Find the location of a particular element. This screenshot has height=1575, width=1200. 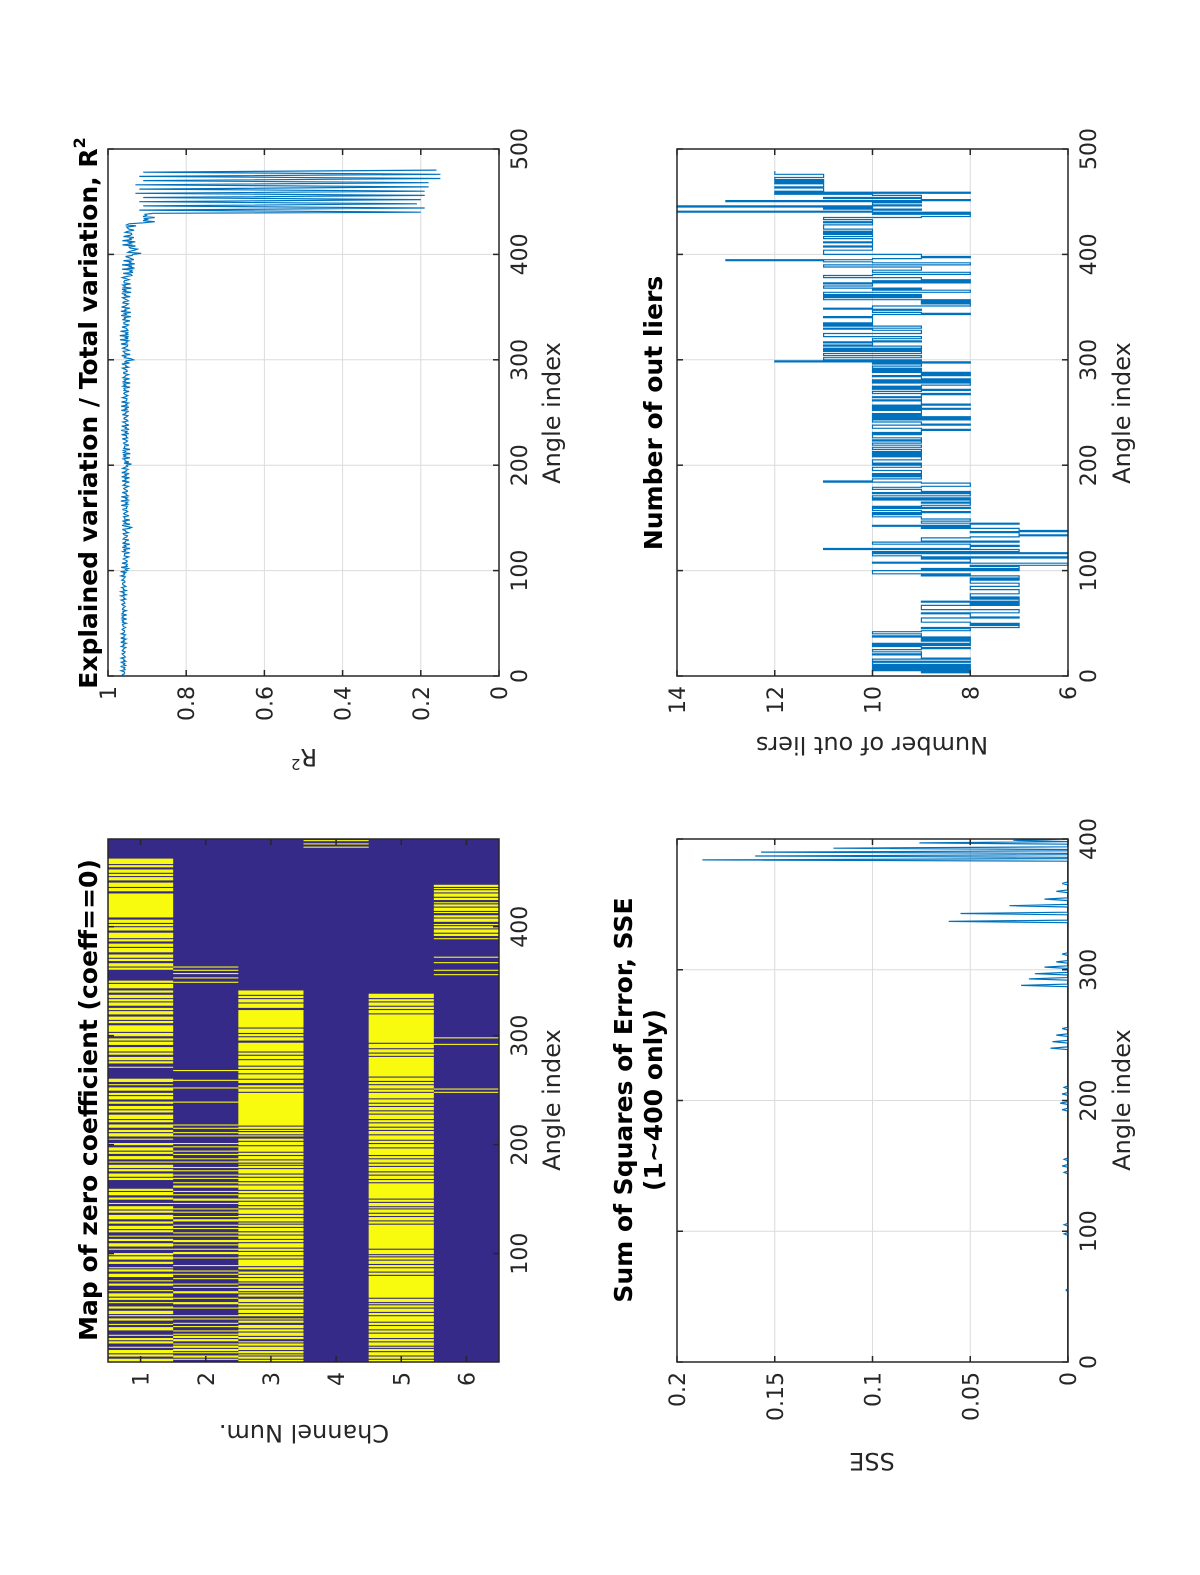

y-tick-label: 4 is located at coordinates (337, 1379).